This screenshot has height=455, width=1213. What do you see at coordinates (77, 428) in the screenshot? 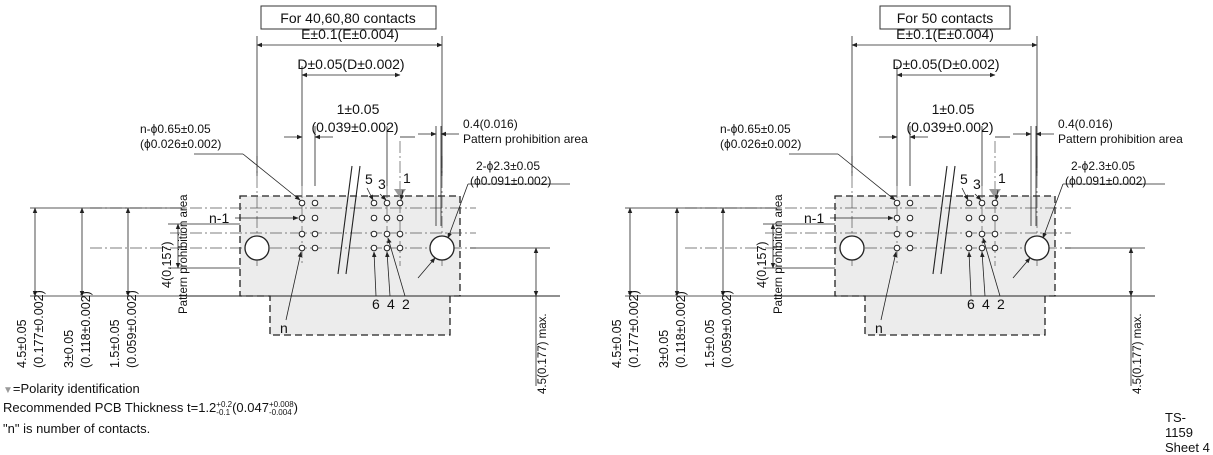
I see `contacts-note: "n" is number of contacts.` at bounding box center [77, 428].